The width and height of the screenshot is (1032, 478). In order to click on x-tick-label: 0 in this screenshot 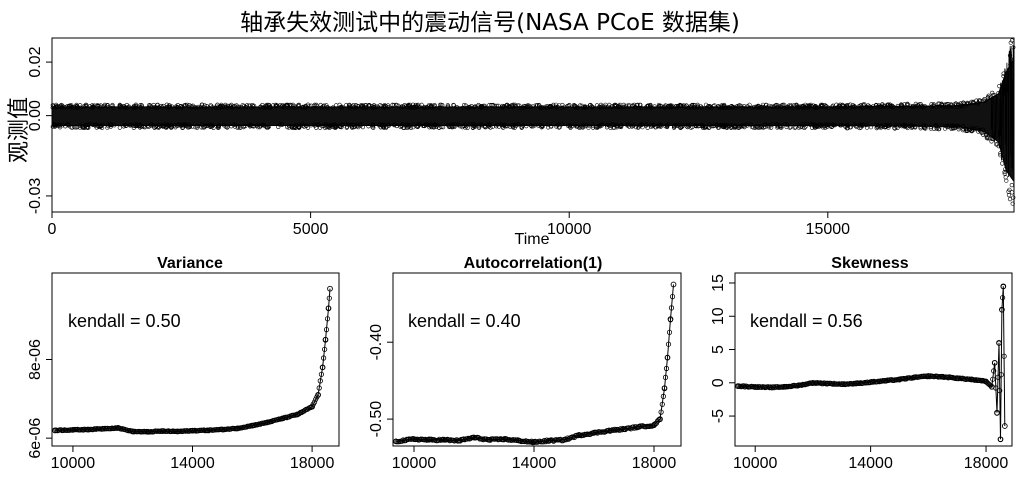, I will do `click(52, 229)`.